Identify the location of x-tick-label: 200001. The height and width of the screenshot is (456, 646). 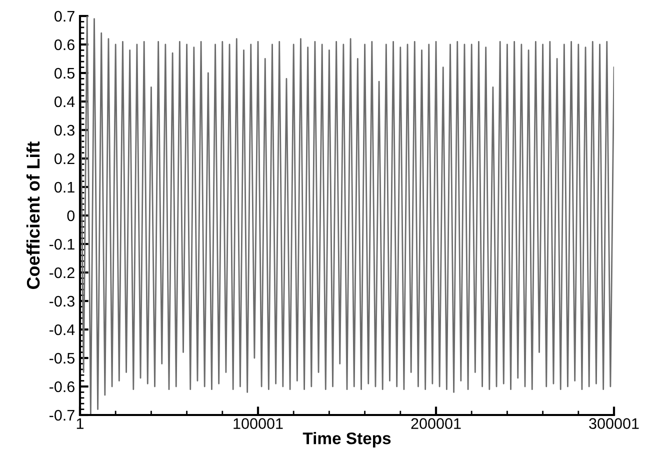
(436, 423).